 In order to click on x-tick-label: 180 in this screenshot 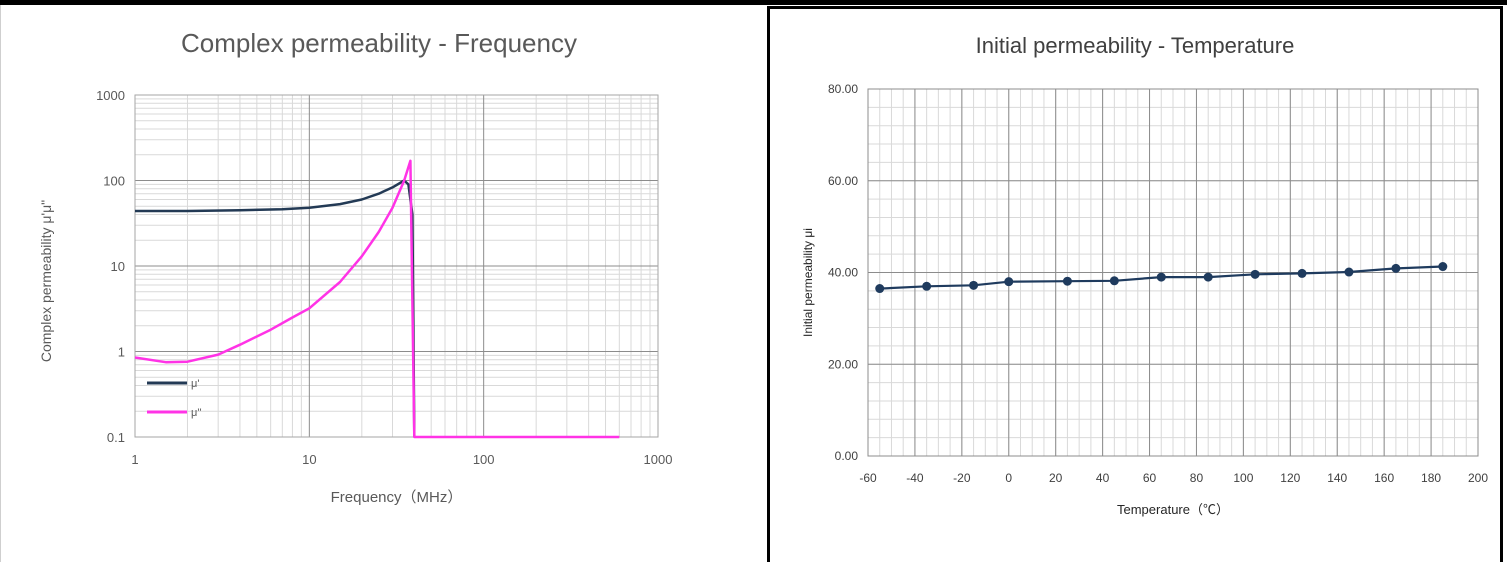, I will do `click(1431, 478)`.